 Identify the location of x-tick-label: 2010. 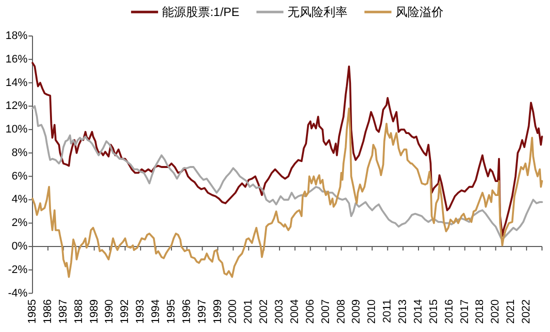
(372, 311).